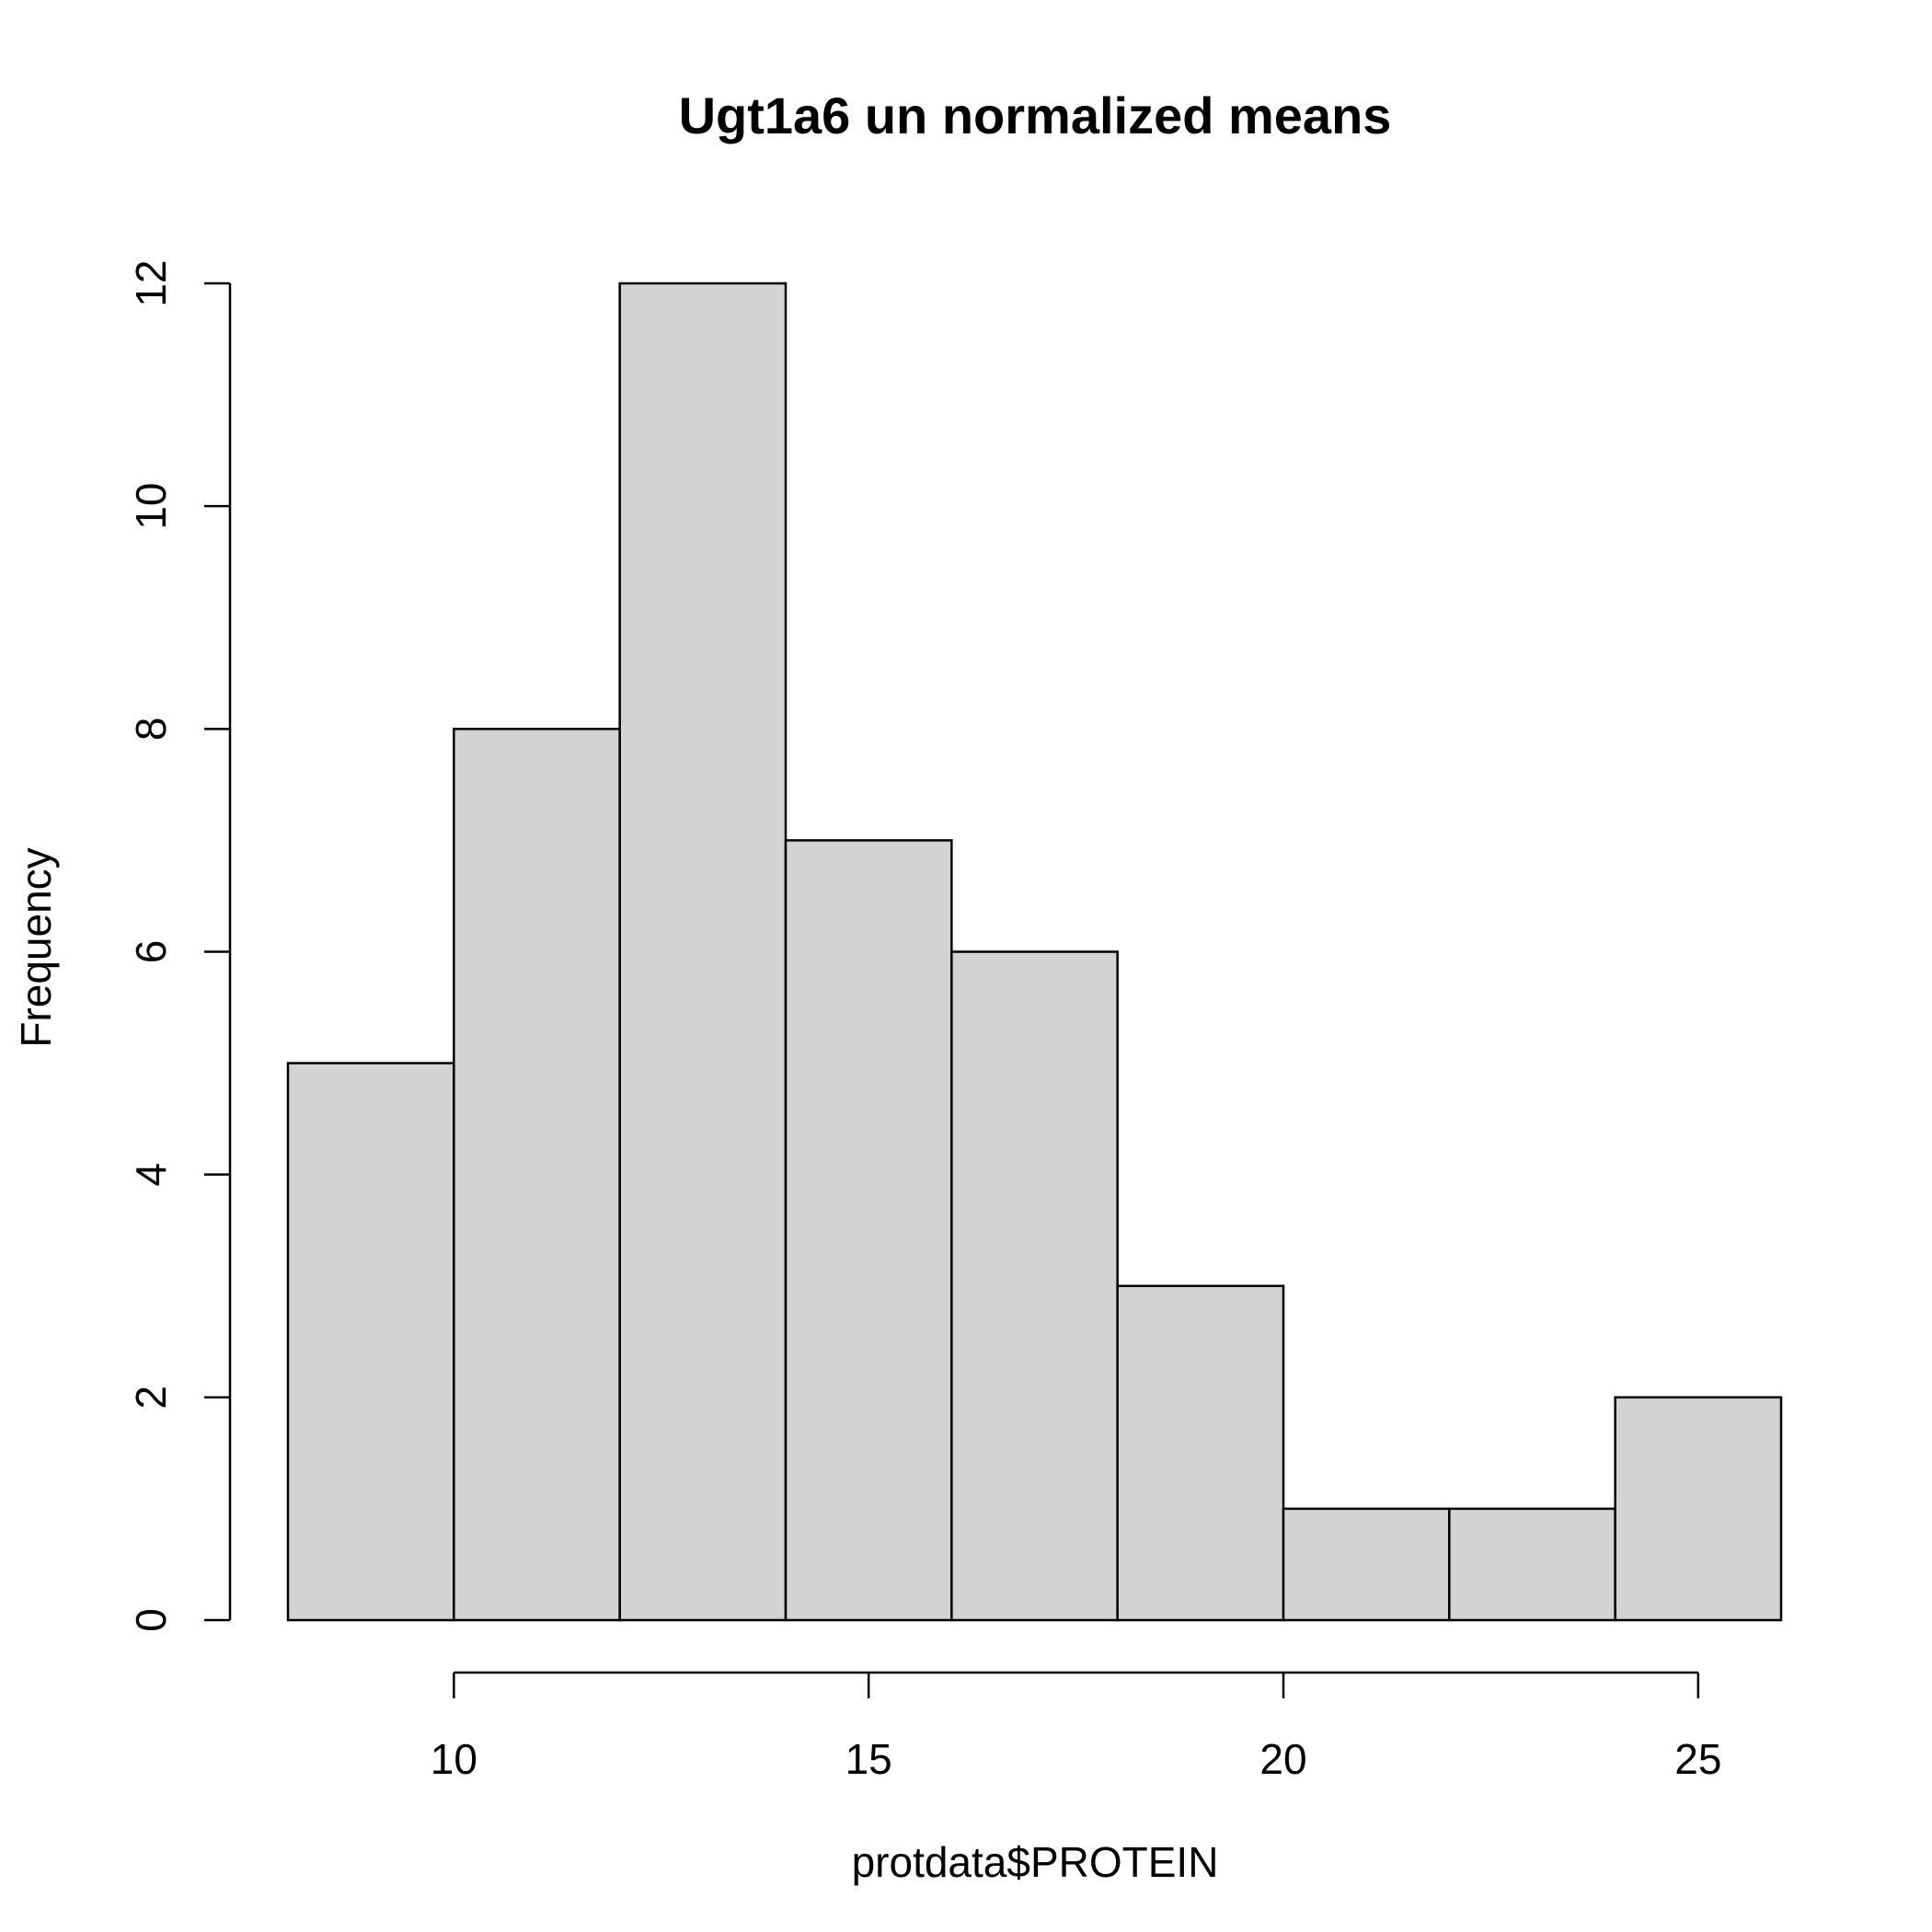 Image resolution: width=1932 pixels, height=1932 pixels. I want to click on y-tick-label: 12, so click(151, 282).